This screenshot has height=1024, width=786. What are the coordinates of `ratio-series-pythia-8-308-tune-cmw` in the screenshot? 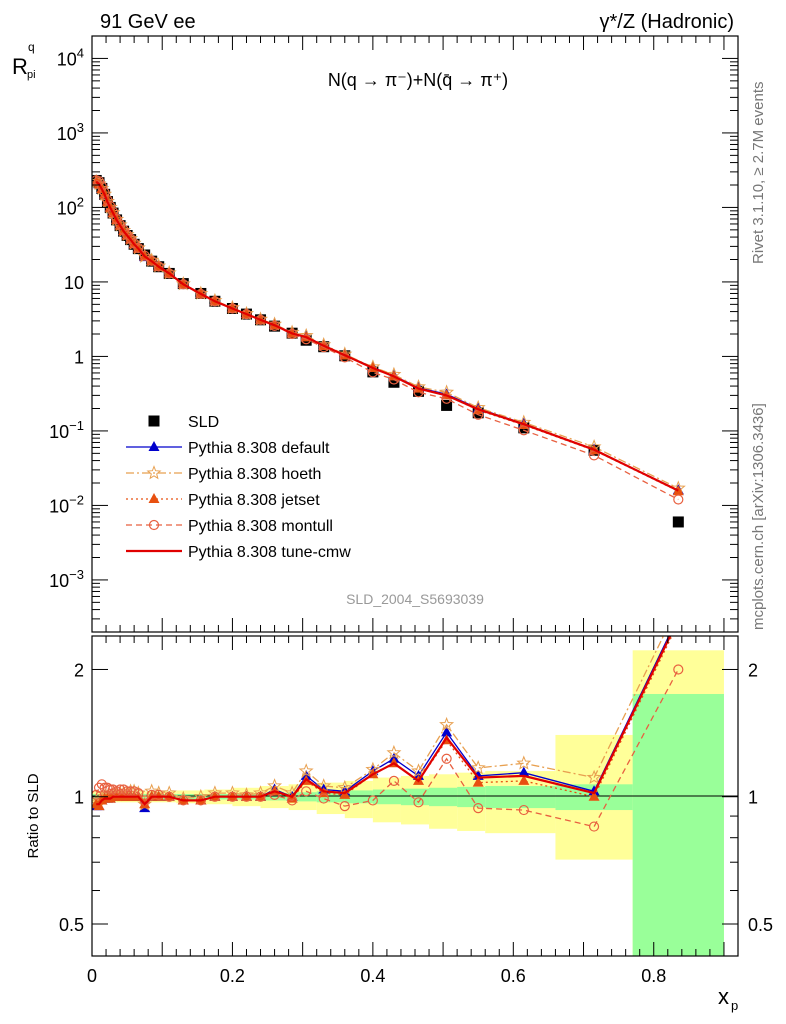 It's located at (384, 721).